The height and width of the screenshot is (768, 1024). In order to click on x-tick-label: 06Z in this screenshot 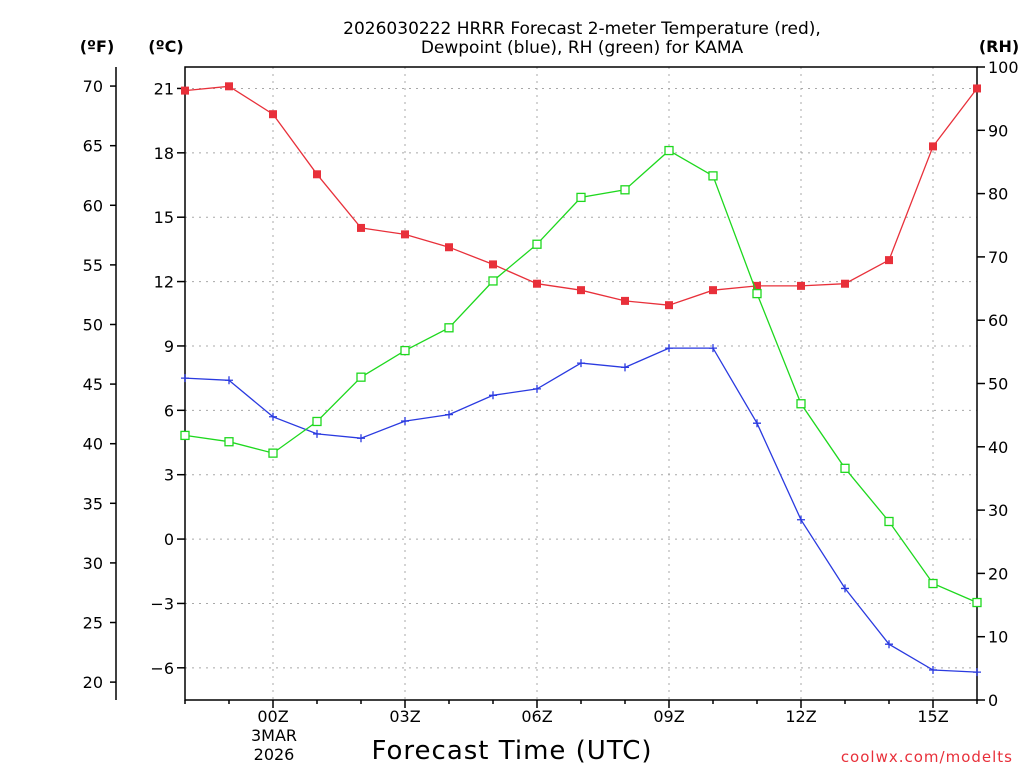, I will do `click(536, 716)`.